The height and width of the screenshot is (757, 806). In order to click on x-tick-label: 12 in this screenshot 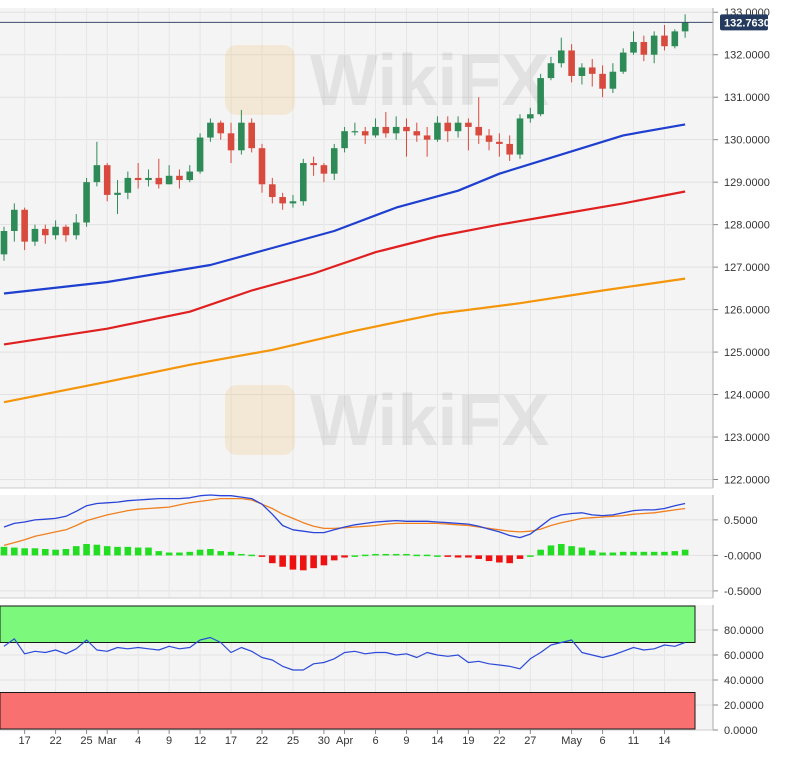, I will do `click(200, 741)`.